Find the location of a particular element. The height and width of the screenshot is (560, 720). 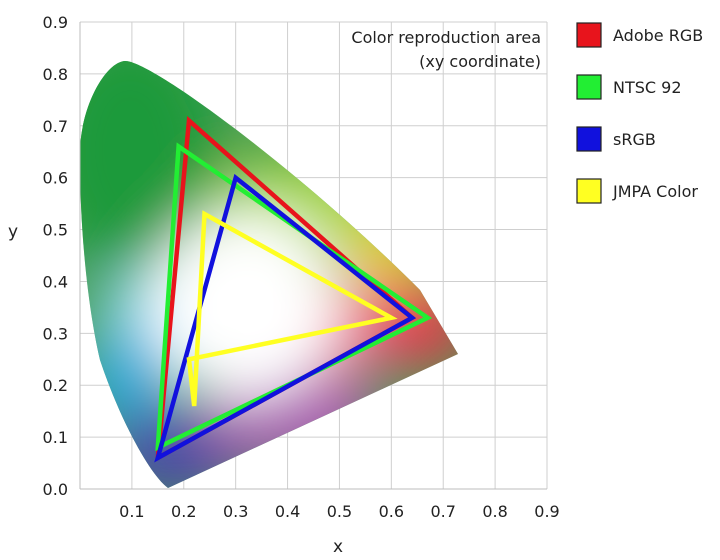

y-tick-label: 0.3 is located at coordinates (55, 333).